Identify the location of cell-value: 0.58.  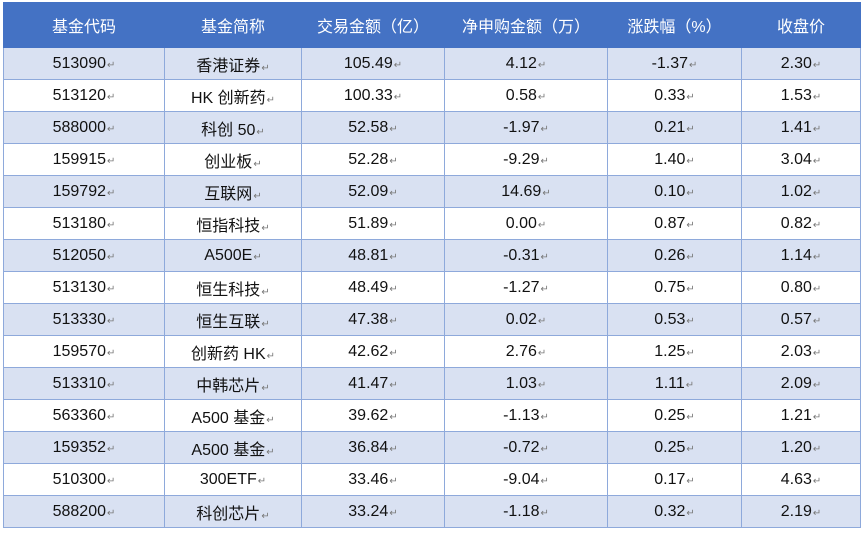
(521, 95).